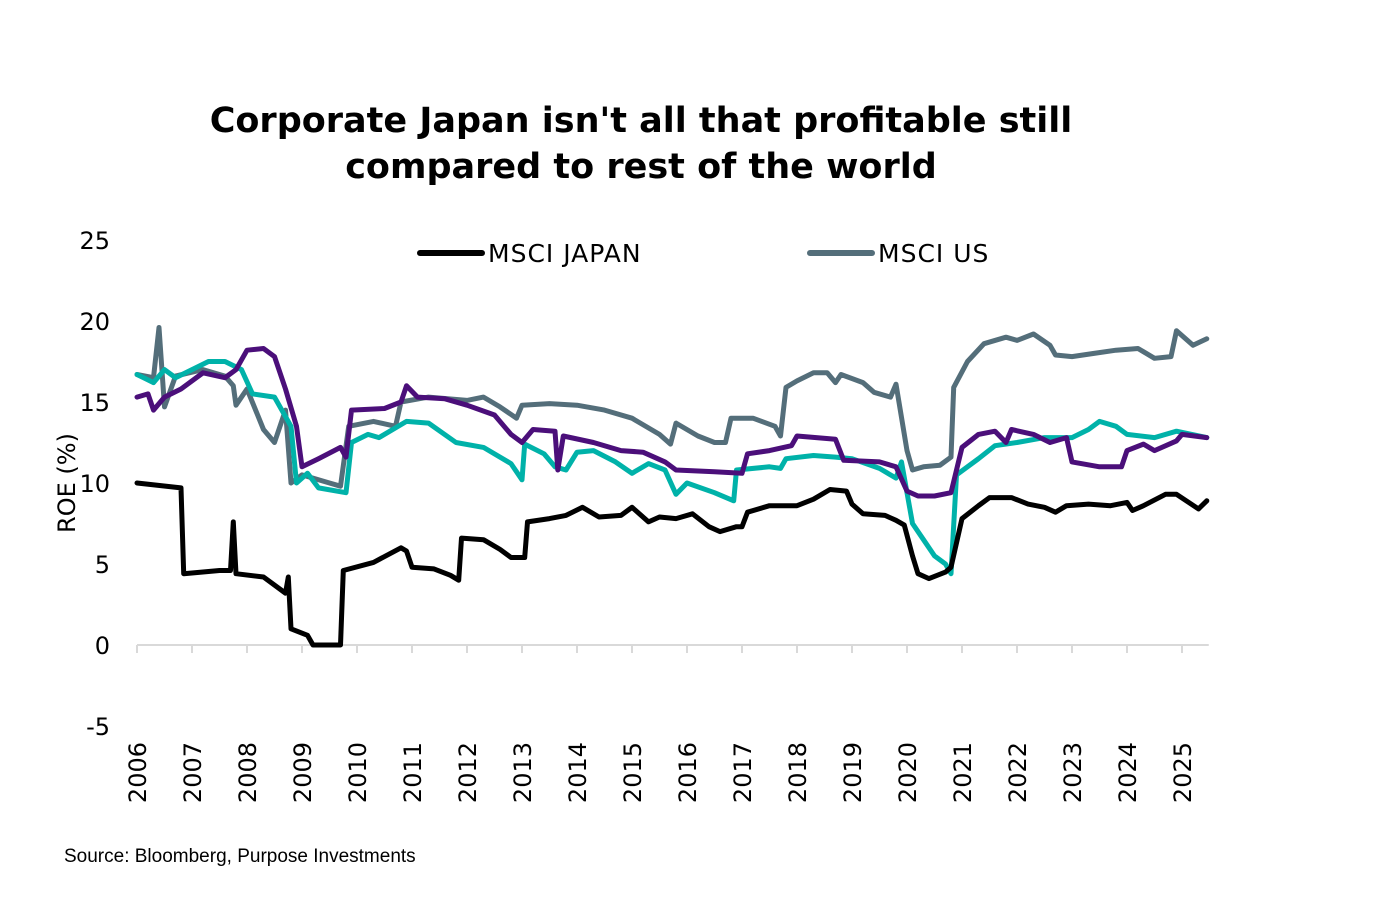 The image size is (1376, 910). Describe the element at coordinates (633, 772) in the screenshot. I see `x-tick-label: 2015` at that location.